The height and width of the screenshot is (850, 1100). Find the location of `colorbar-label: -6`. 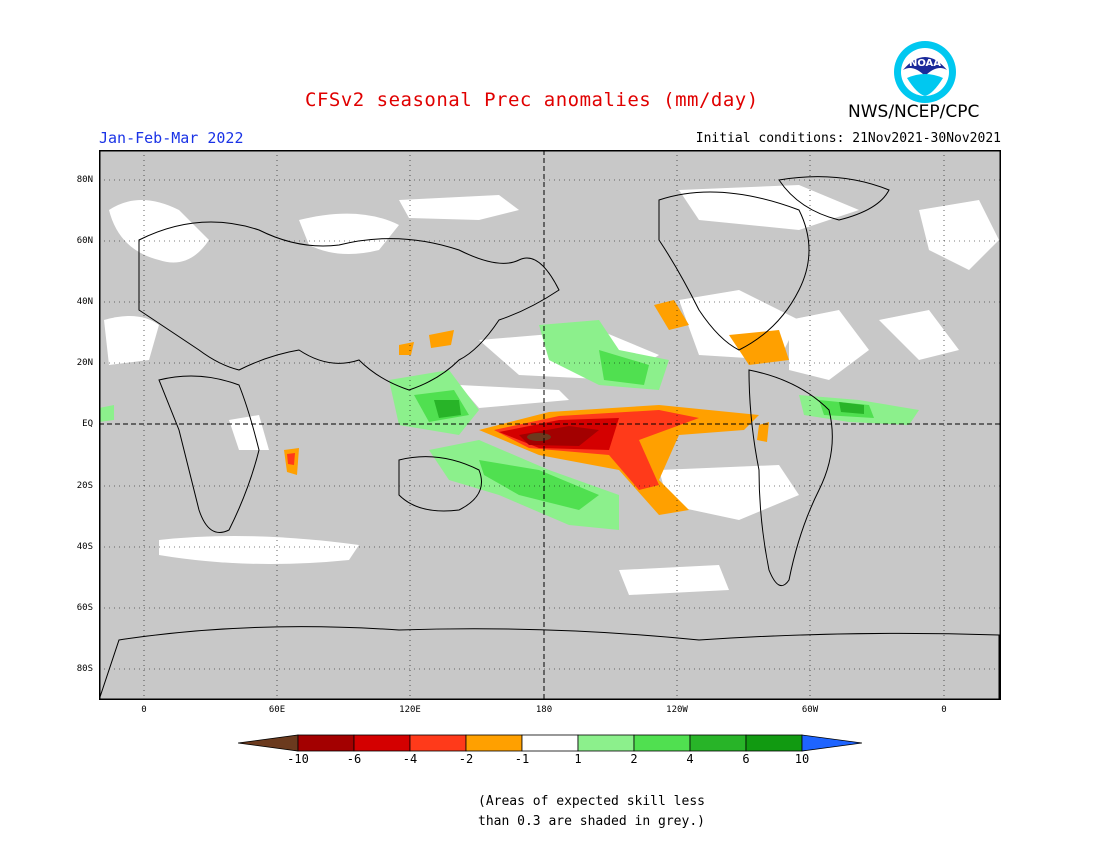

colorbar-label: -6 is located at coordinates (354, 759).